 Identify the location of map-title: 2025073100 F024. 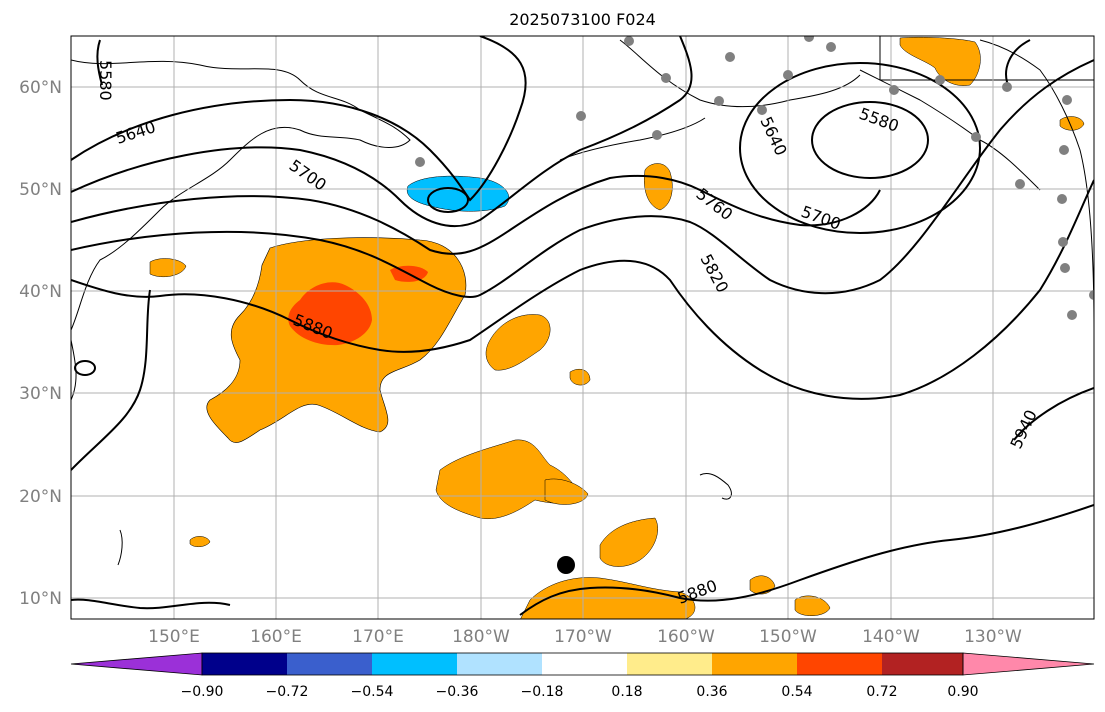
(582, 19).